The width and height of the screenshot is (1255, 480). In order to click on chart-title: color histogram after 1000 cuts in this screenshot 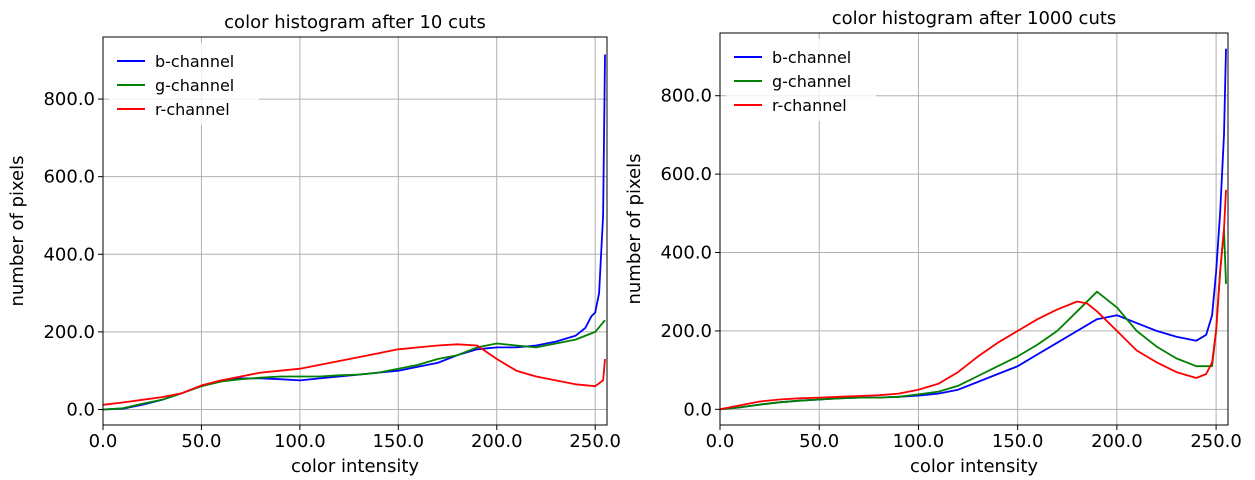, I will do `click(974, 18)`.